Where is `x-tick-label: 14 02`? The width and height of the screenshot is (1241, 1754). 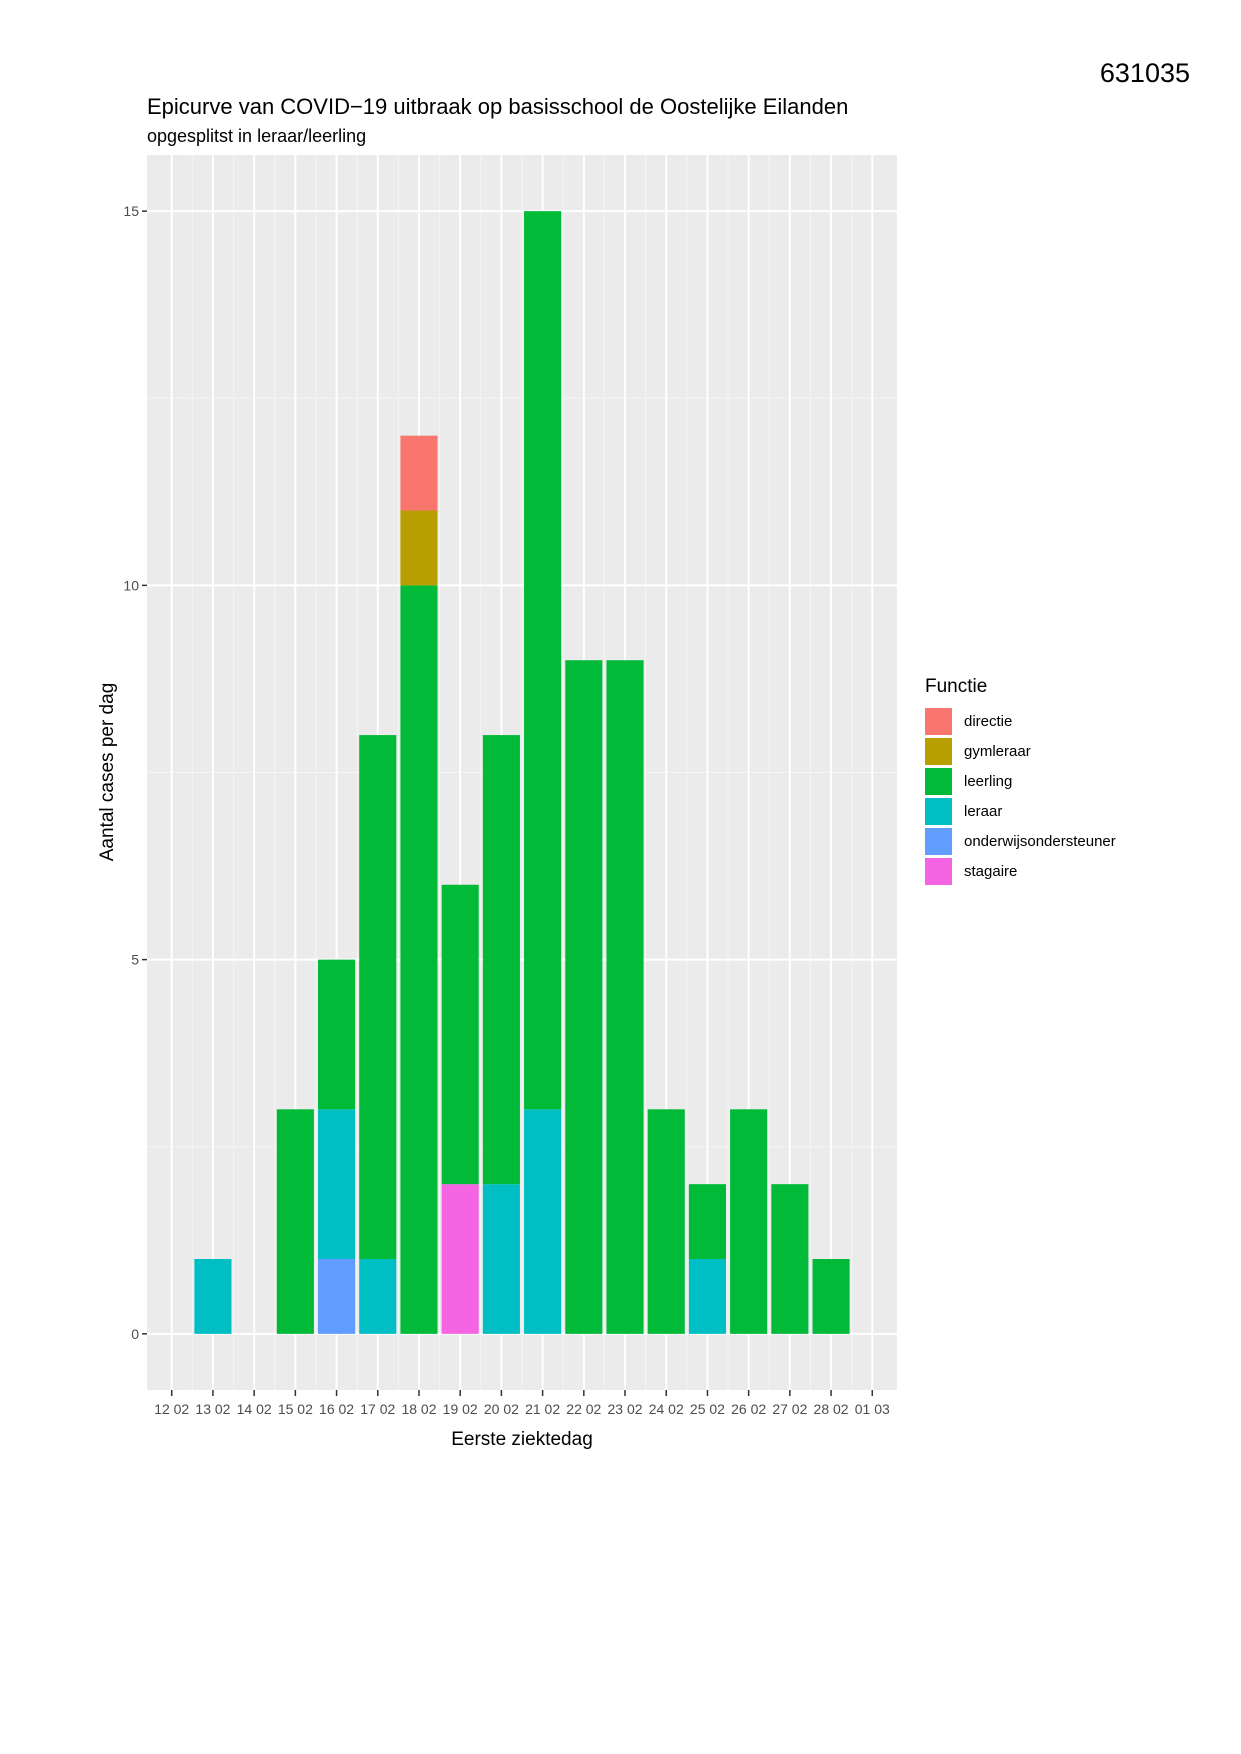
x-tick-label: 14 02 is located at coordinates (254, 1409).